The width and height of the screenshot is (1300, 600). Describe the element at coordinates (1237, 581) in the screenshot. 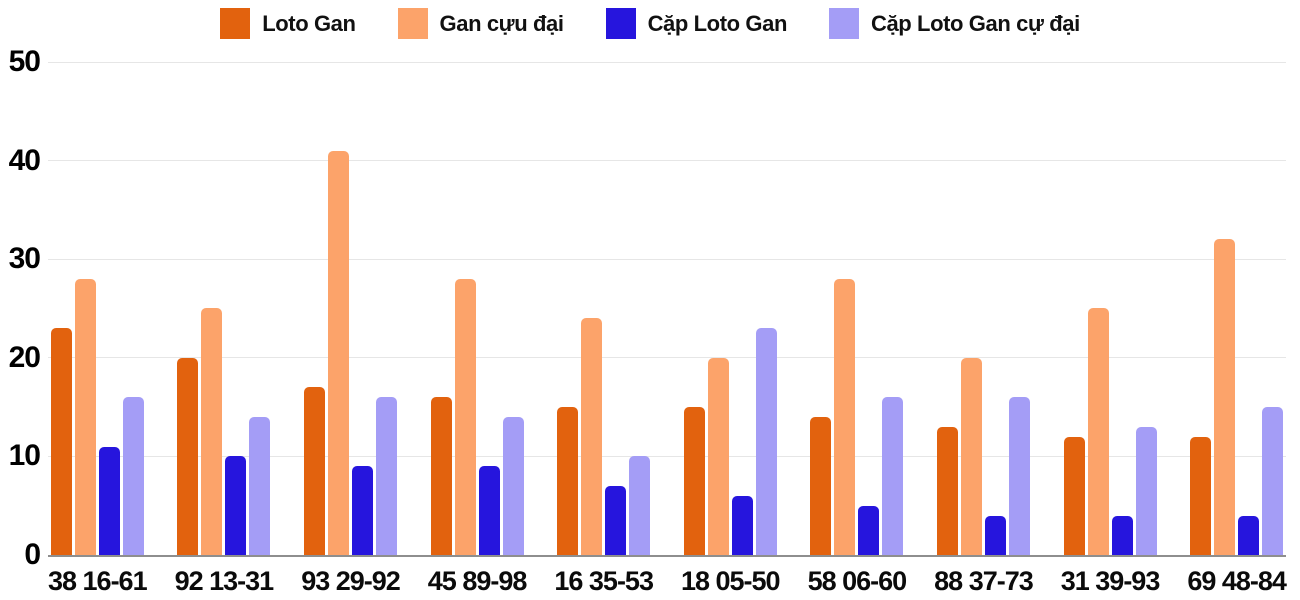

I see `x-axis-category-label: 69 48-84` at that location.